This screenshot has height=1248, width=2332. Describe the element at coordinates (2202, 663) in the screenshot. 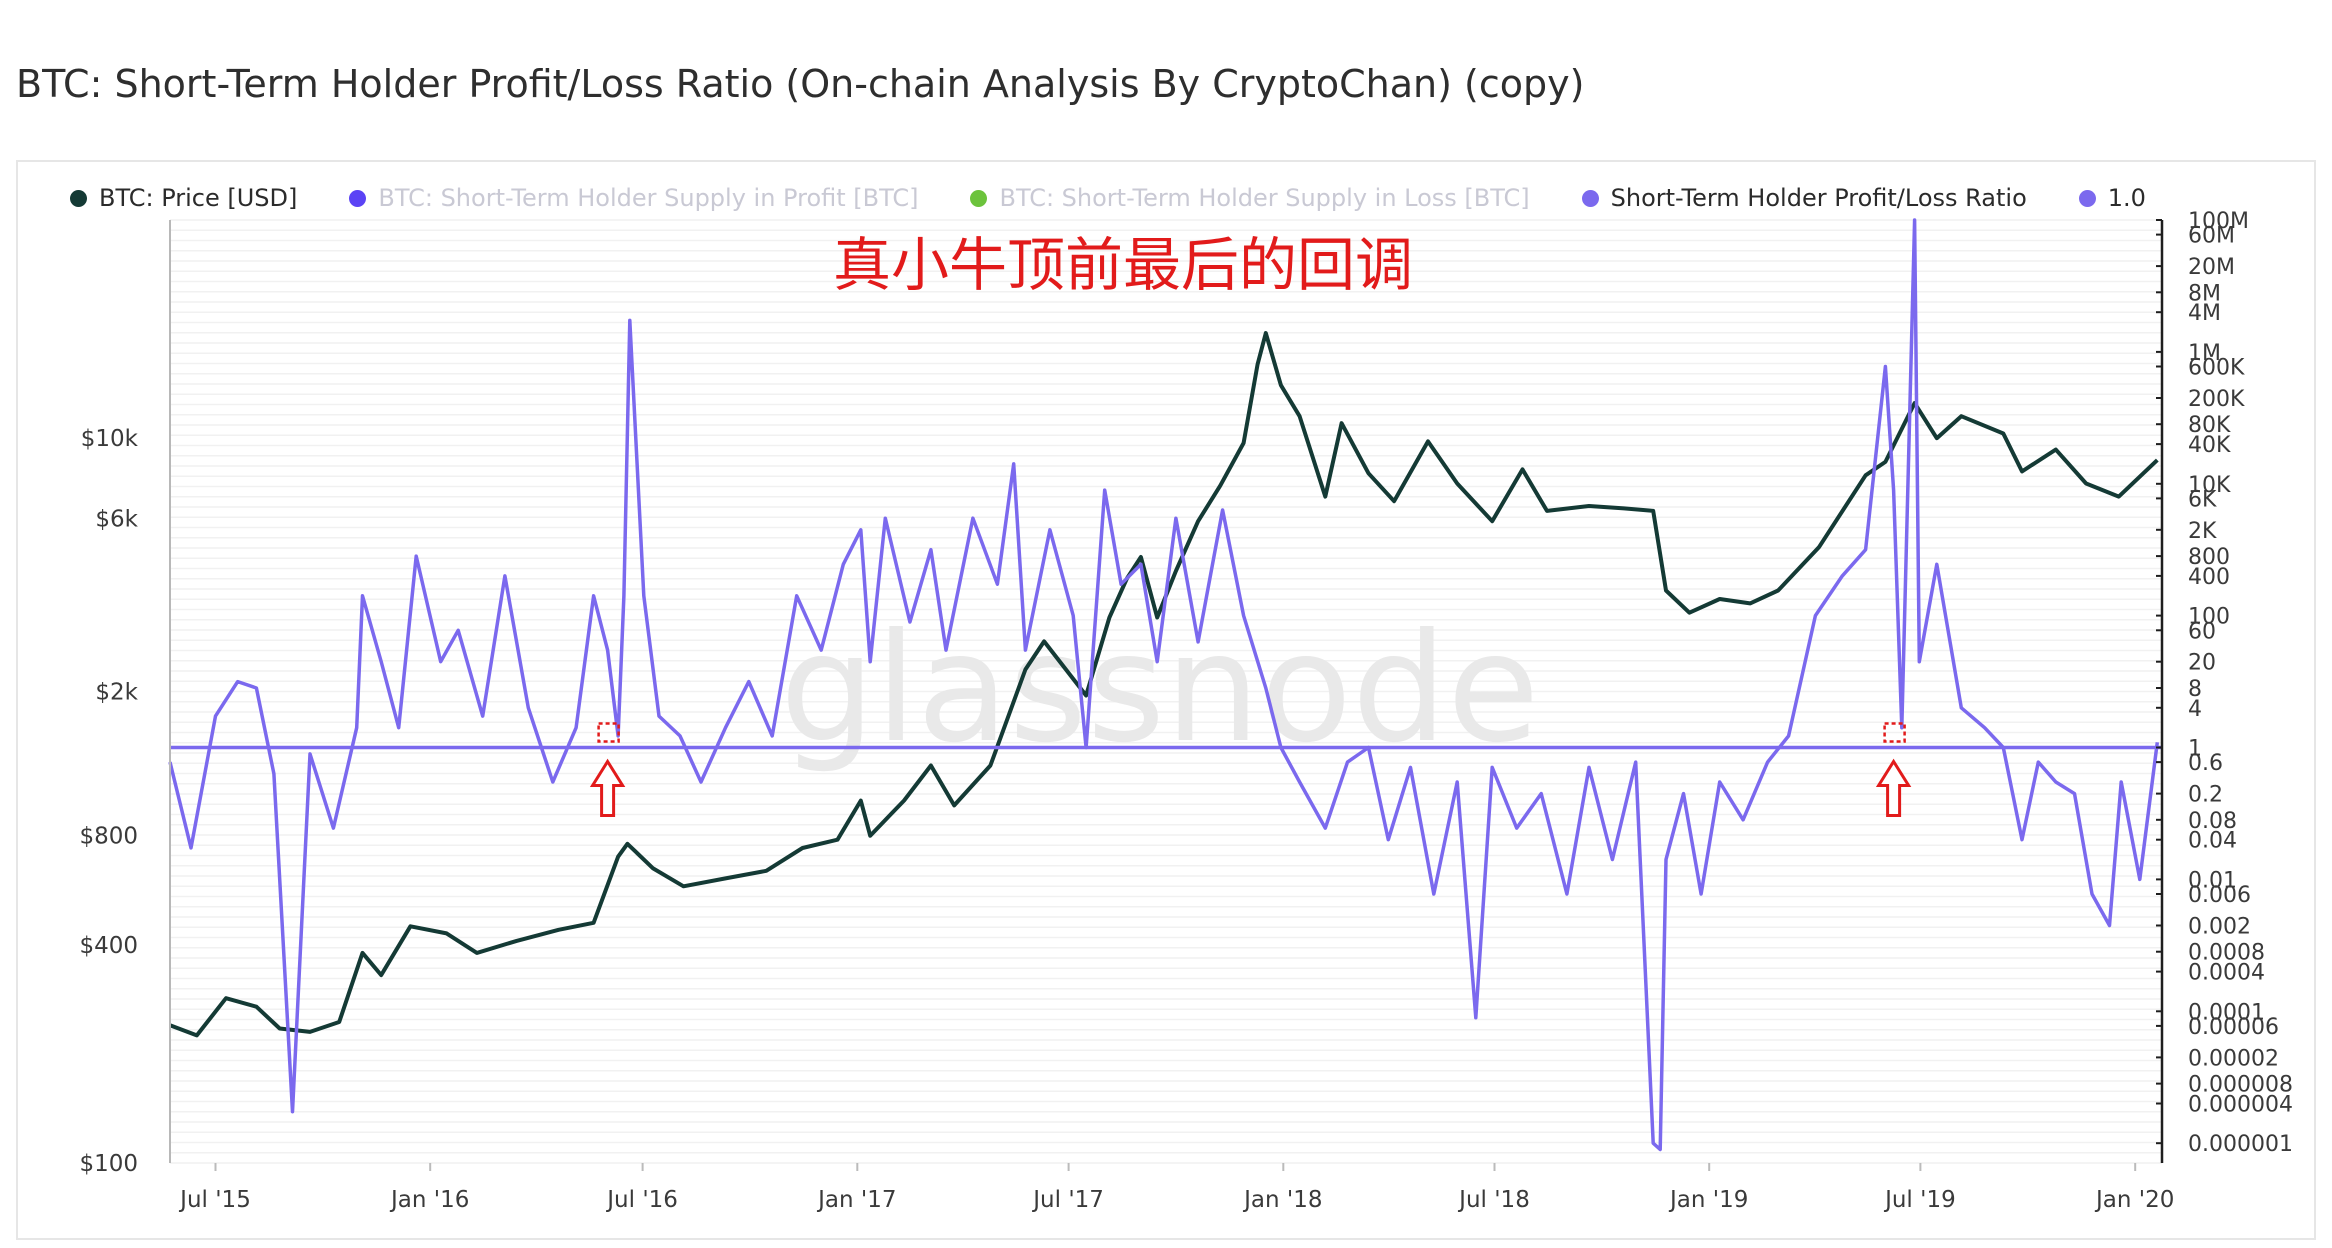

I see `y-tick-label-right: 20` at that location.